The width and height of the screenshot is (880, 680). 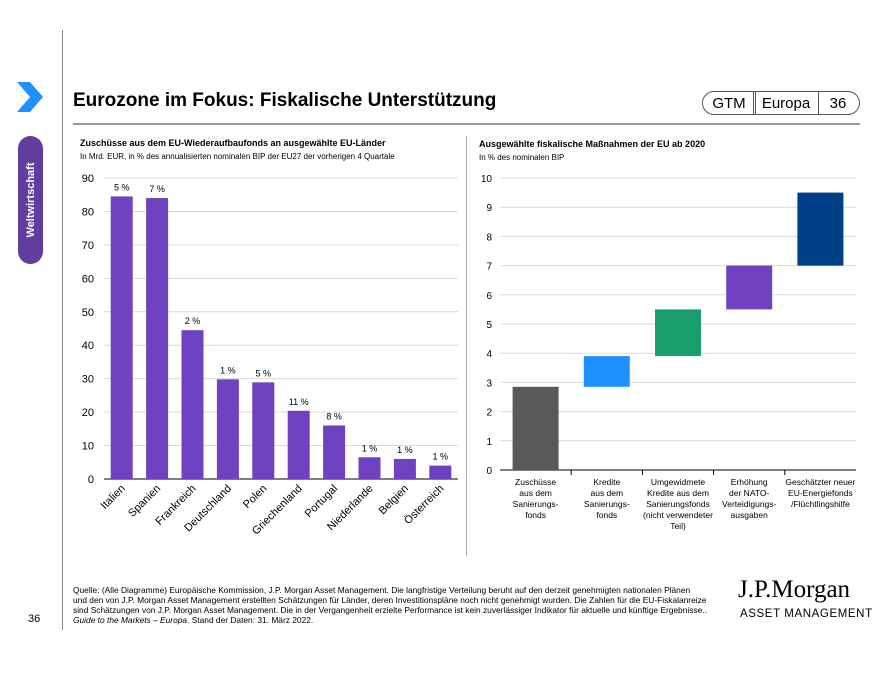 What do you see at coordinates (750, 515) in the screenshot?
I see `x-tick-label-line: ausgaben` at bounding box center [750, 515].